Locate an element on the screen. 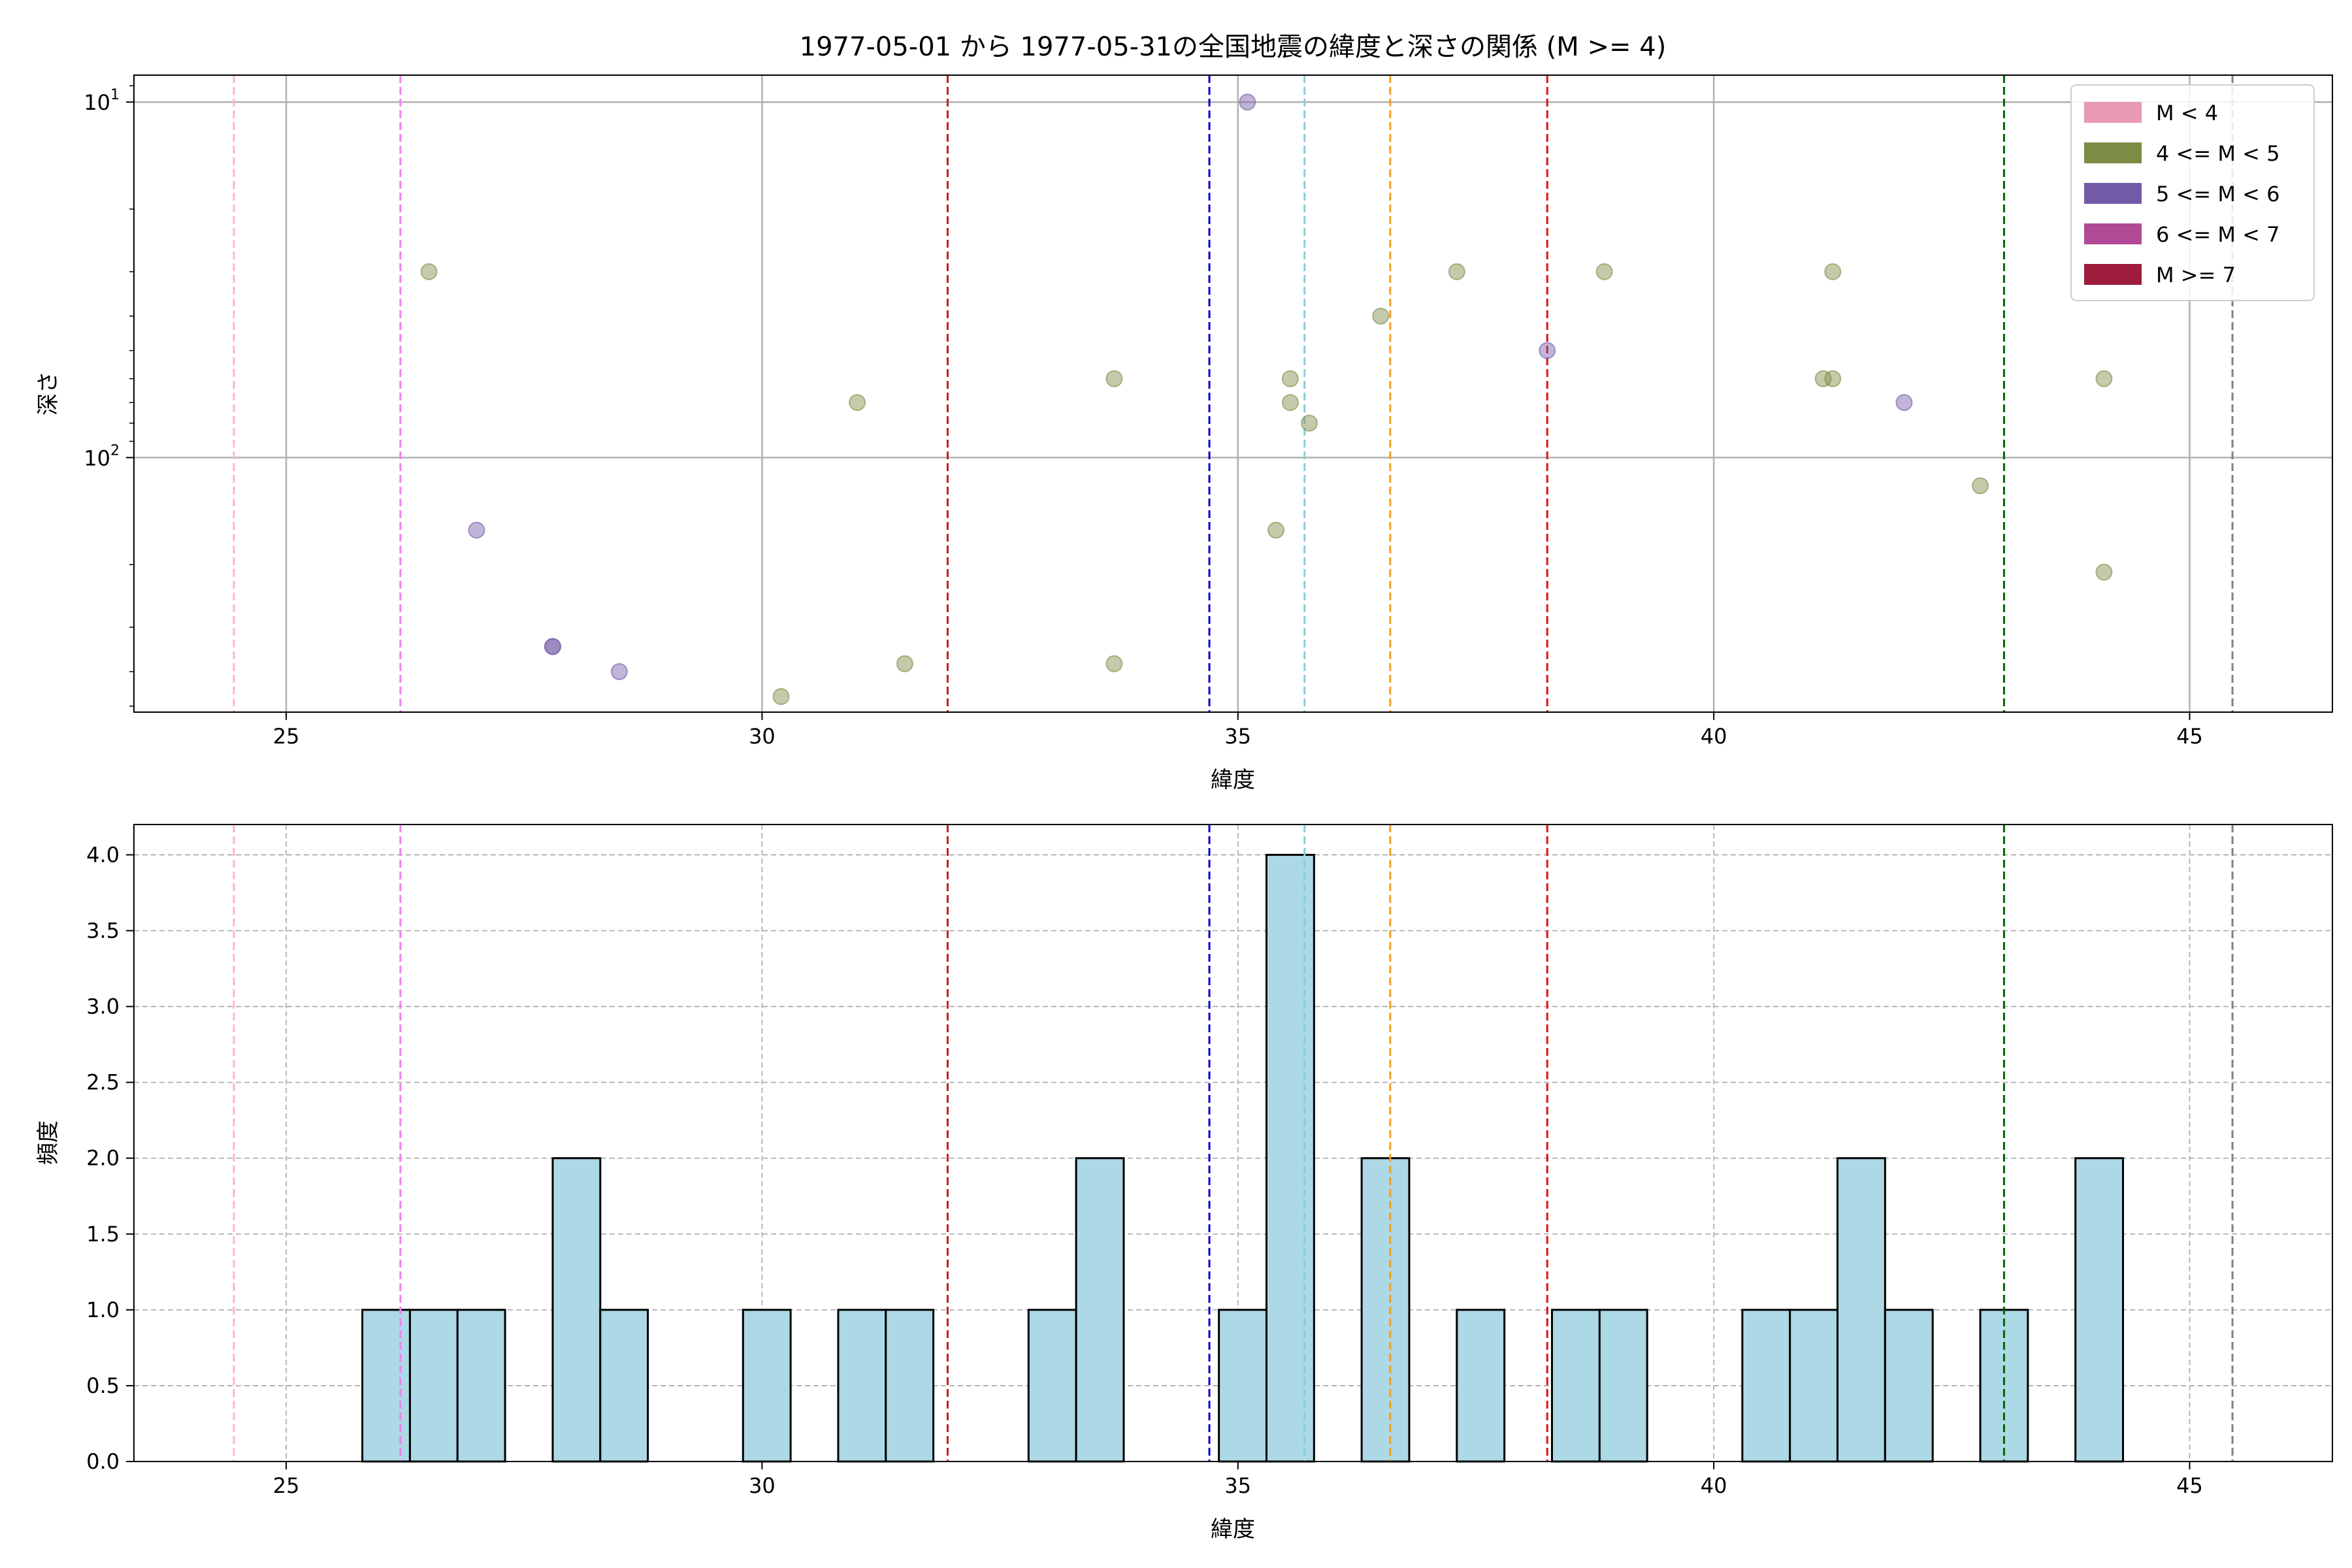 Image resolution: width=2352 pixels, height=1568 pixels. scatter-x-axis-label: 緯度 is located at coordinates (1233, 780).